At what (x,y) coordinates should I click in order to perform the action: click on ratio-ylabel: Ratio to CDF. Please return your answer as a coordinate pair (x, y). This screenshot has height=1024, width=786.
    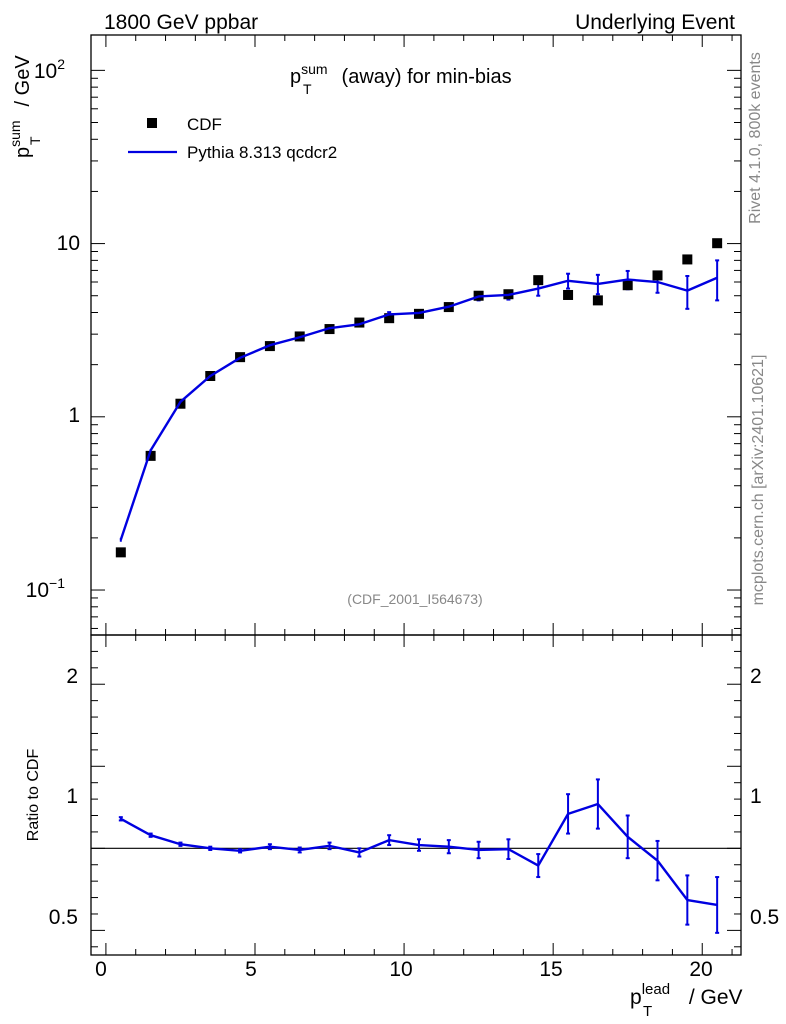
    Looking at the image, I should click on (33, 795).